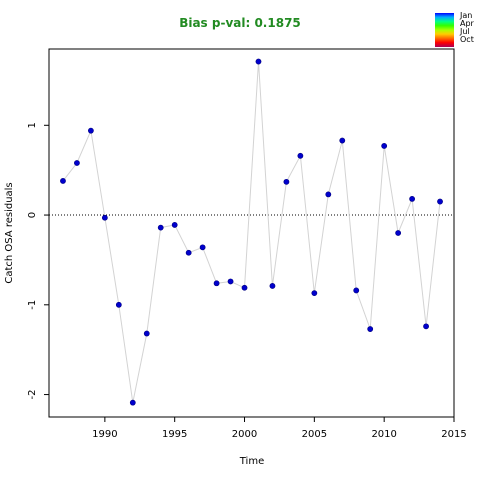  I want to click on x-tick-label: 2010, so click(383, 434).